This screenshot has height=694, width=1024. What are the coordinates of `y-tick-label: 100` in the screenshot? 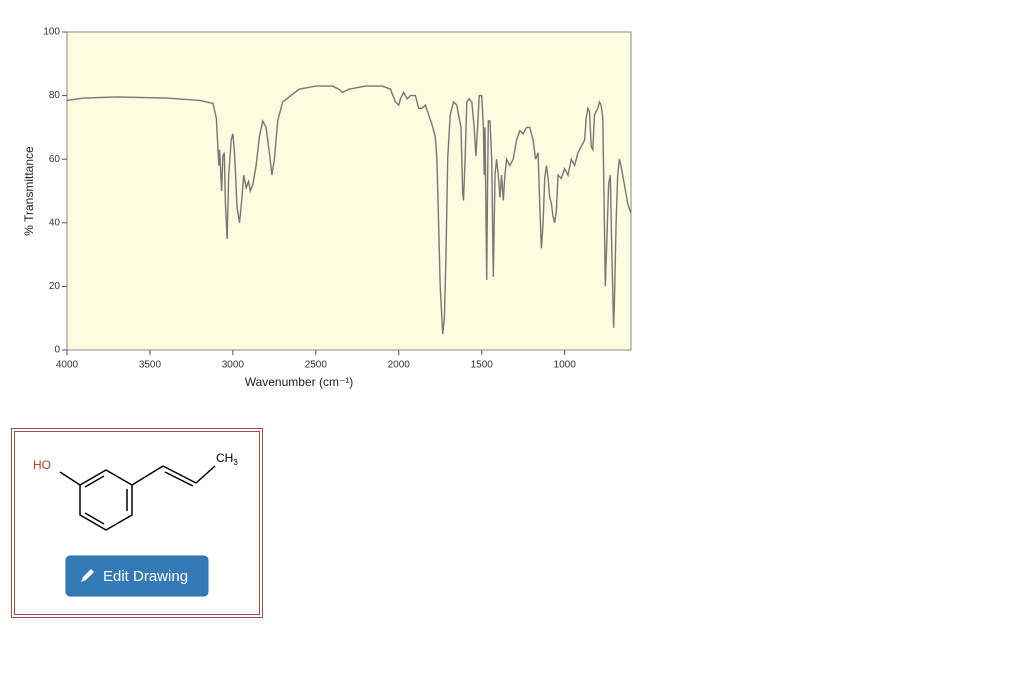 It's located at (51, 32).